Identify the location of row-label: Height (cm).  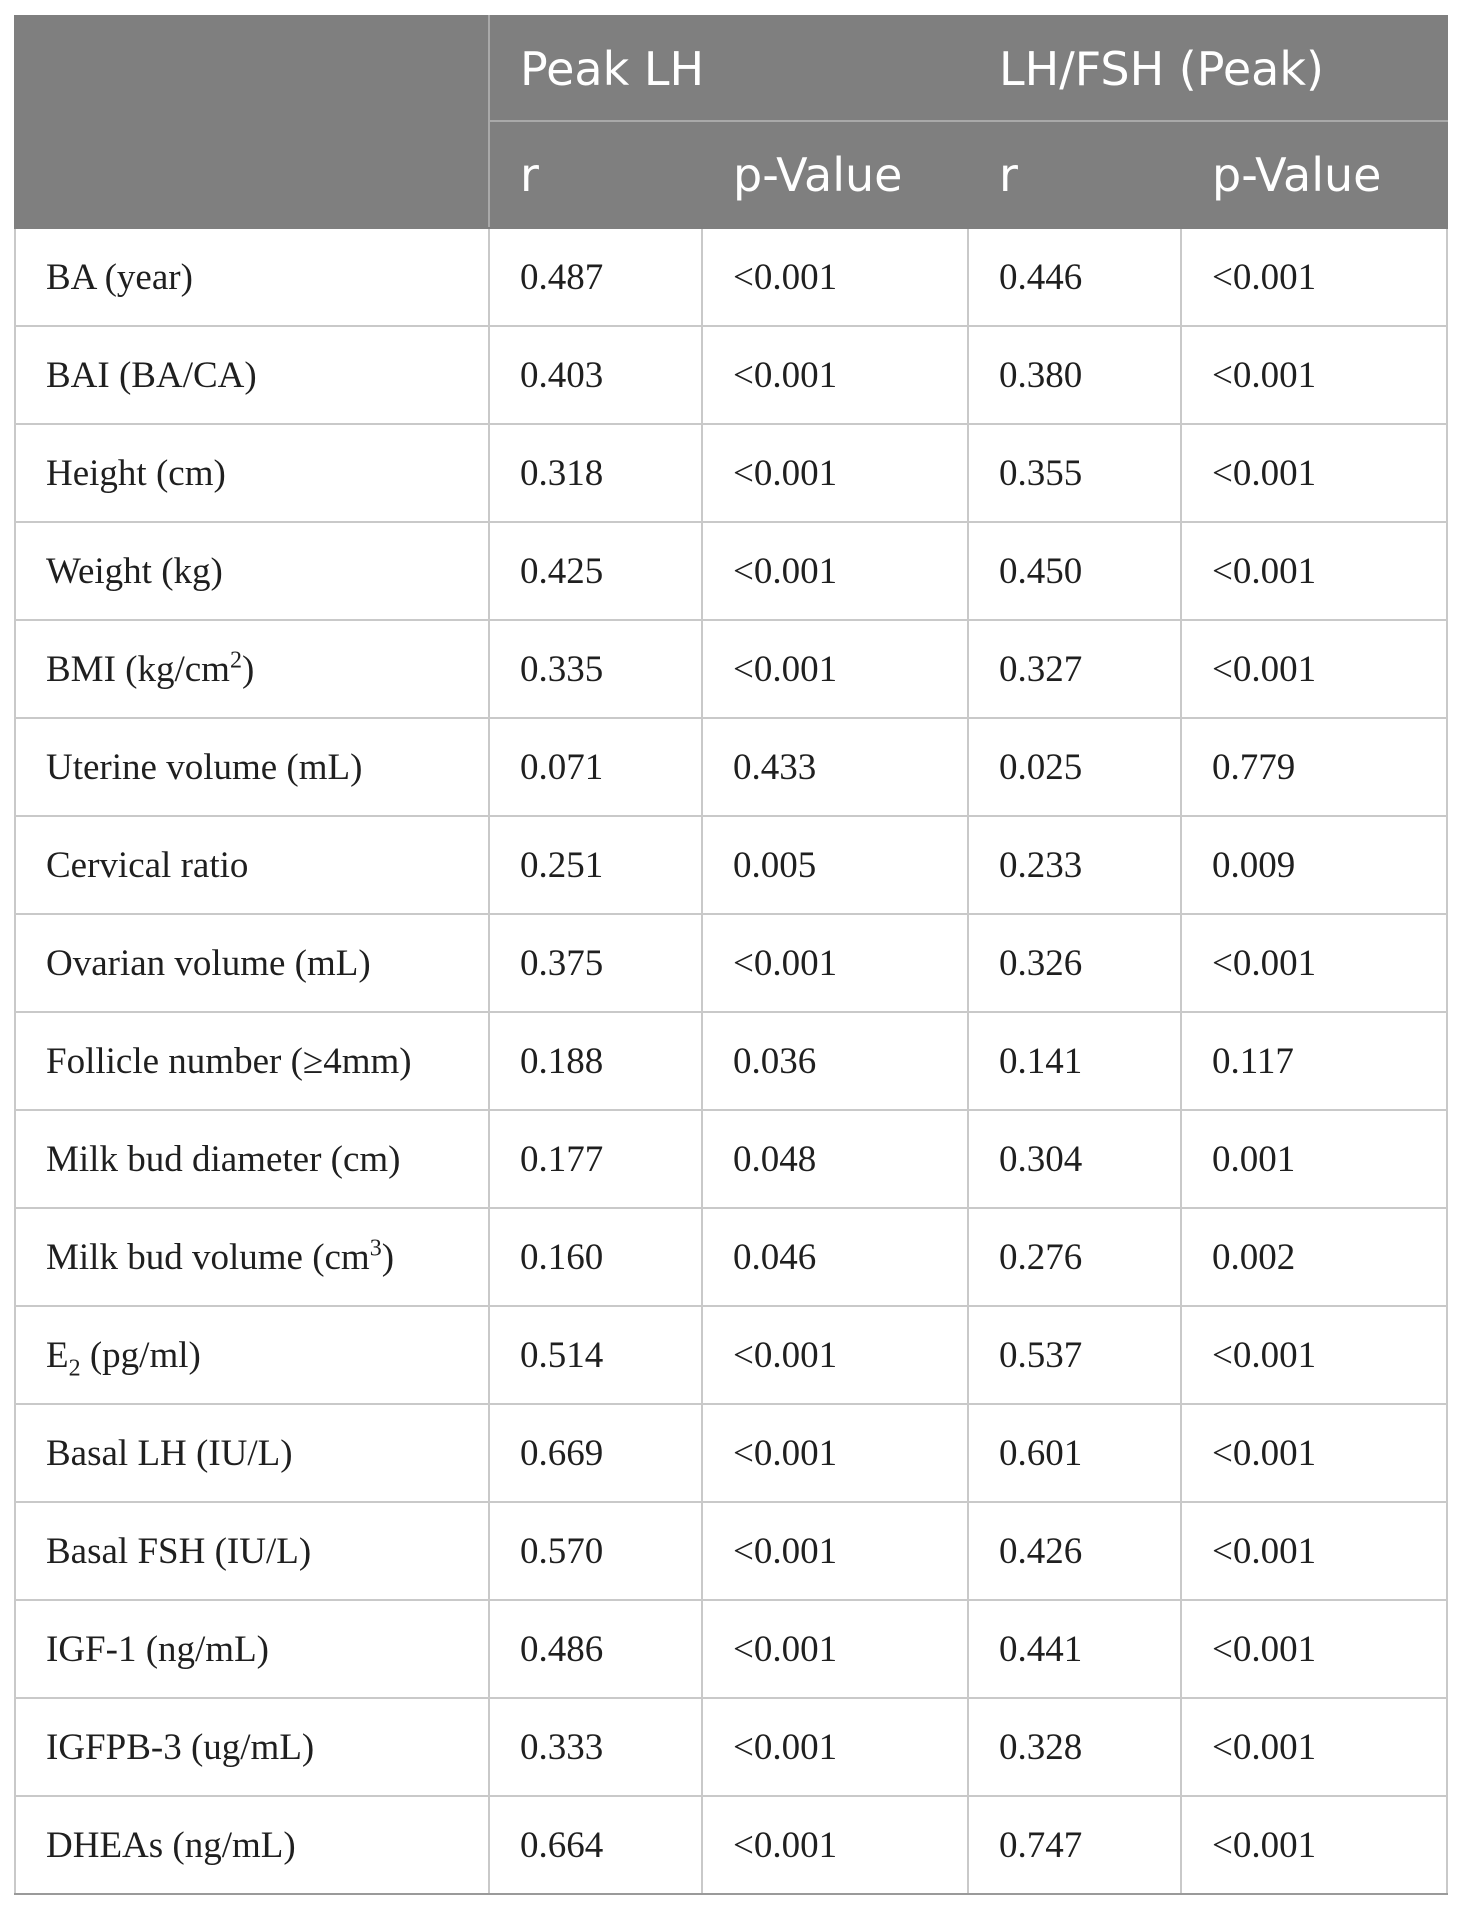
(252, 473).